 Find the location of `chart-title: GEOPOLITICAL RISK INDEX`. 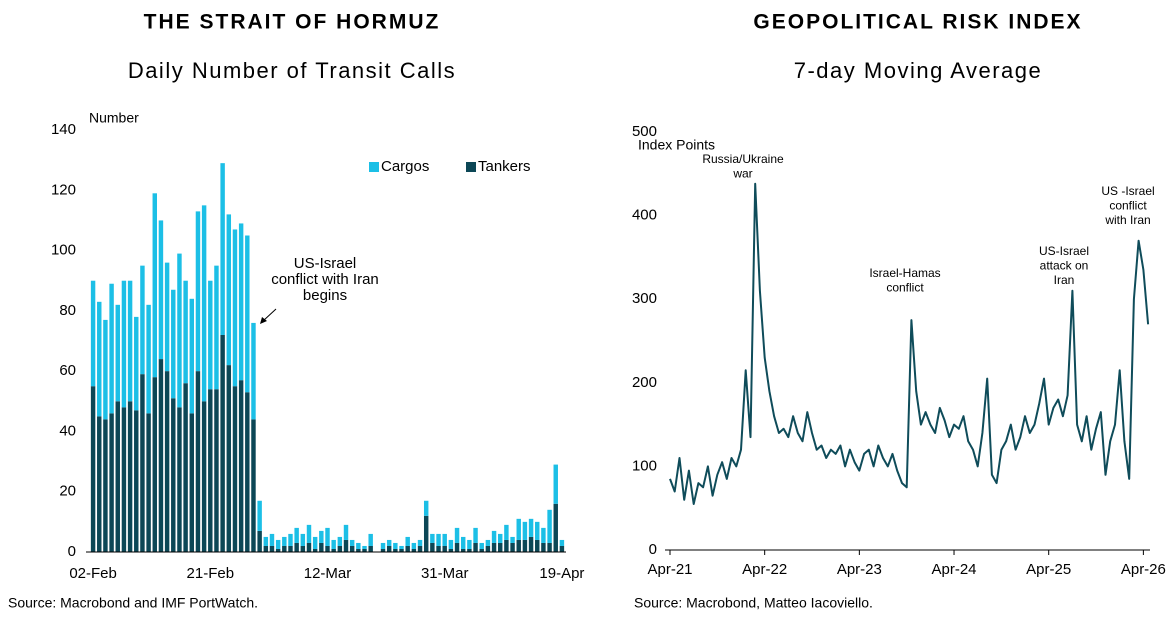

chart-title: GEOPOLITICAL RISK INDEX is located at coordinates (917, 22).